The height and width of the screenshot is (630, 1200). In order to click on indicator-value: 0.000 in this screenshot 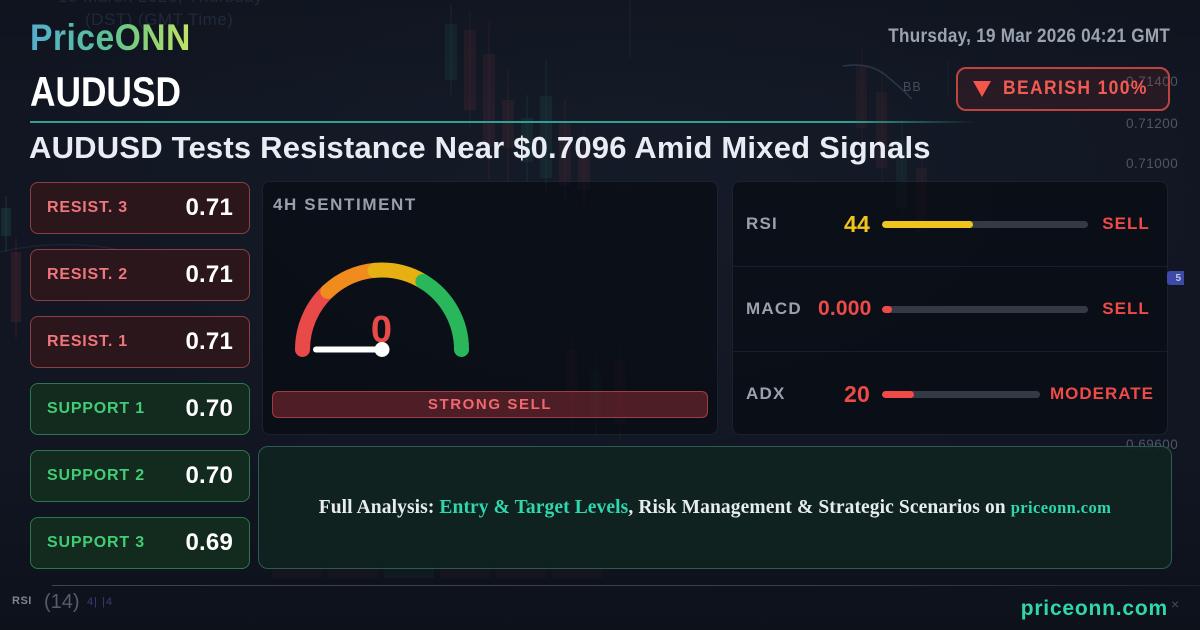, I will do `click(845, 308)`.